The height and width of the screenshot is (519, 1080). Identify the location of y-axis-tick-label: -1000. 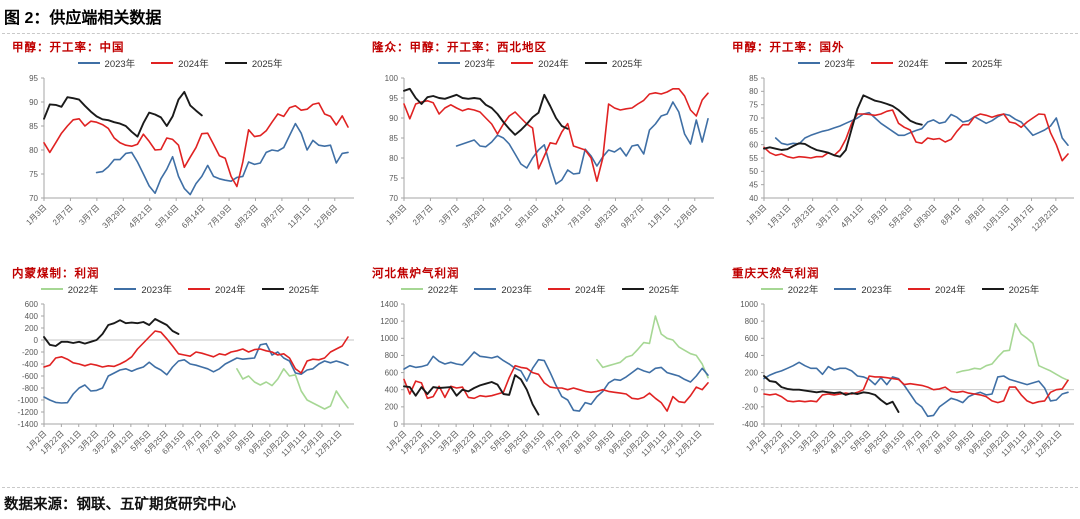
(28, 400).